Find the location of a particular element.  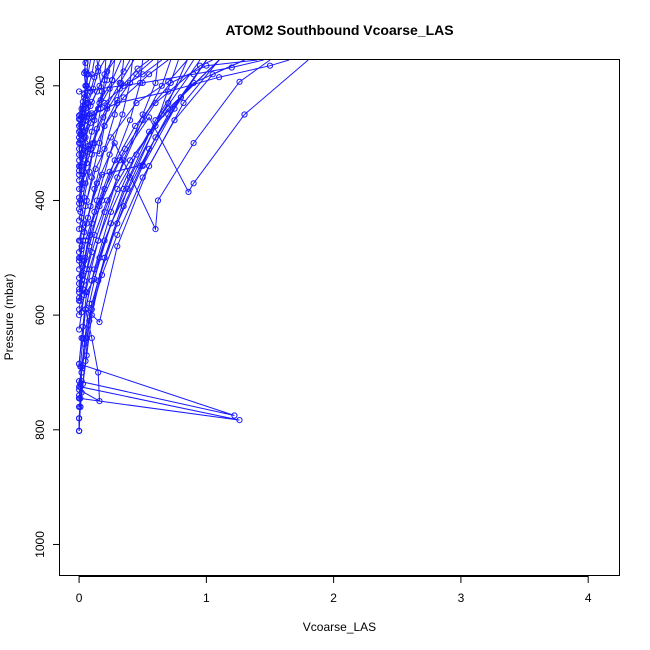

x-tick-label: 4 is located at coordinates (588, 598).